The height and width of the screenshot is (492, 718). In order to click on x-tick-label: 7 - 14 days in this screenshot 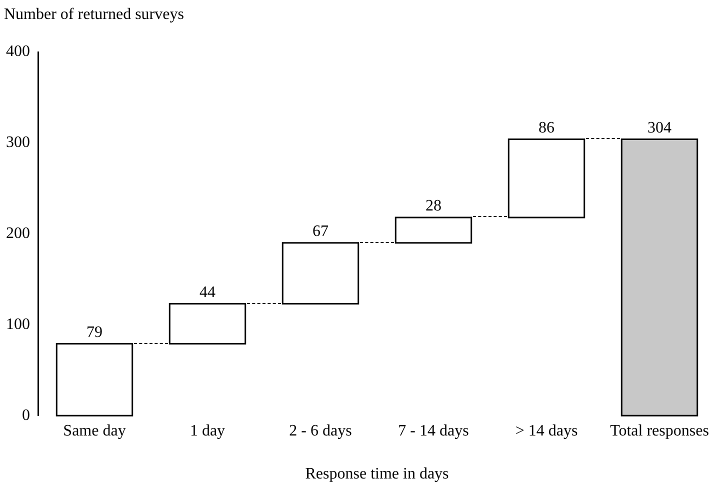, I will do `click(433, 431)`.